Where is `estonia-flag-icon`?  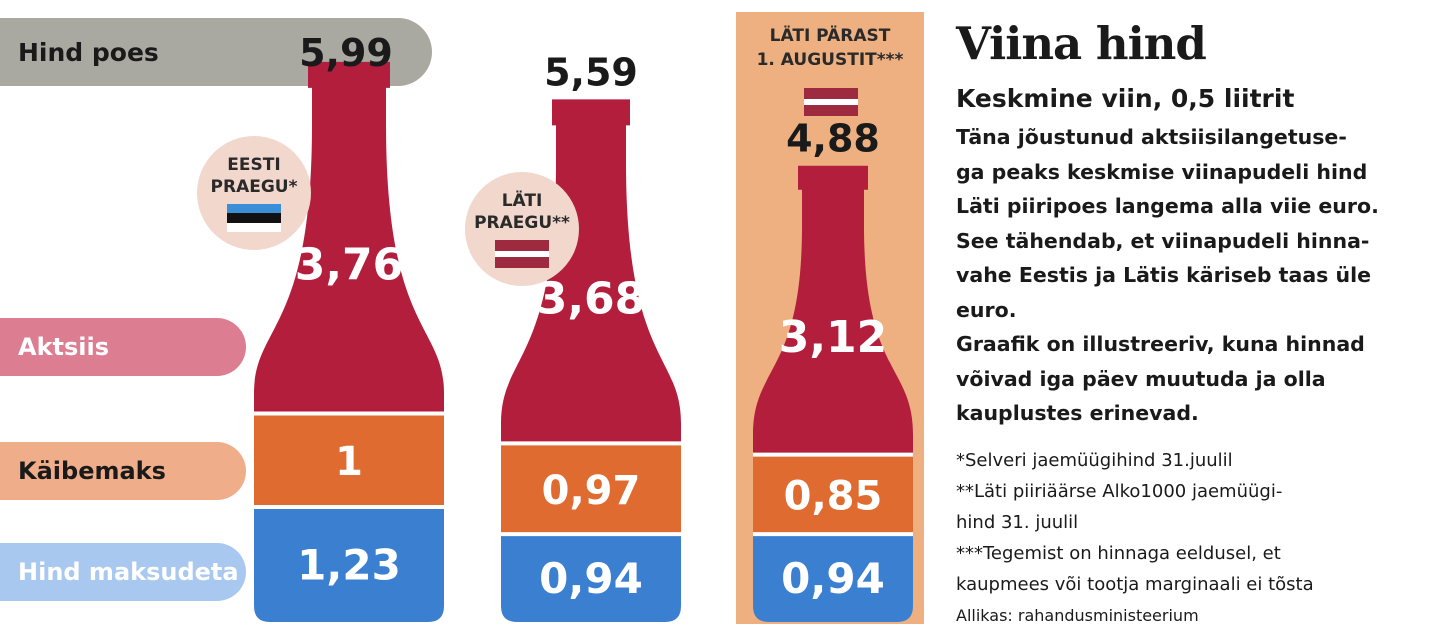 estonia-flag-icon is located at coordinates (254, 218).